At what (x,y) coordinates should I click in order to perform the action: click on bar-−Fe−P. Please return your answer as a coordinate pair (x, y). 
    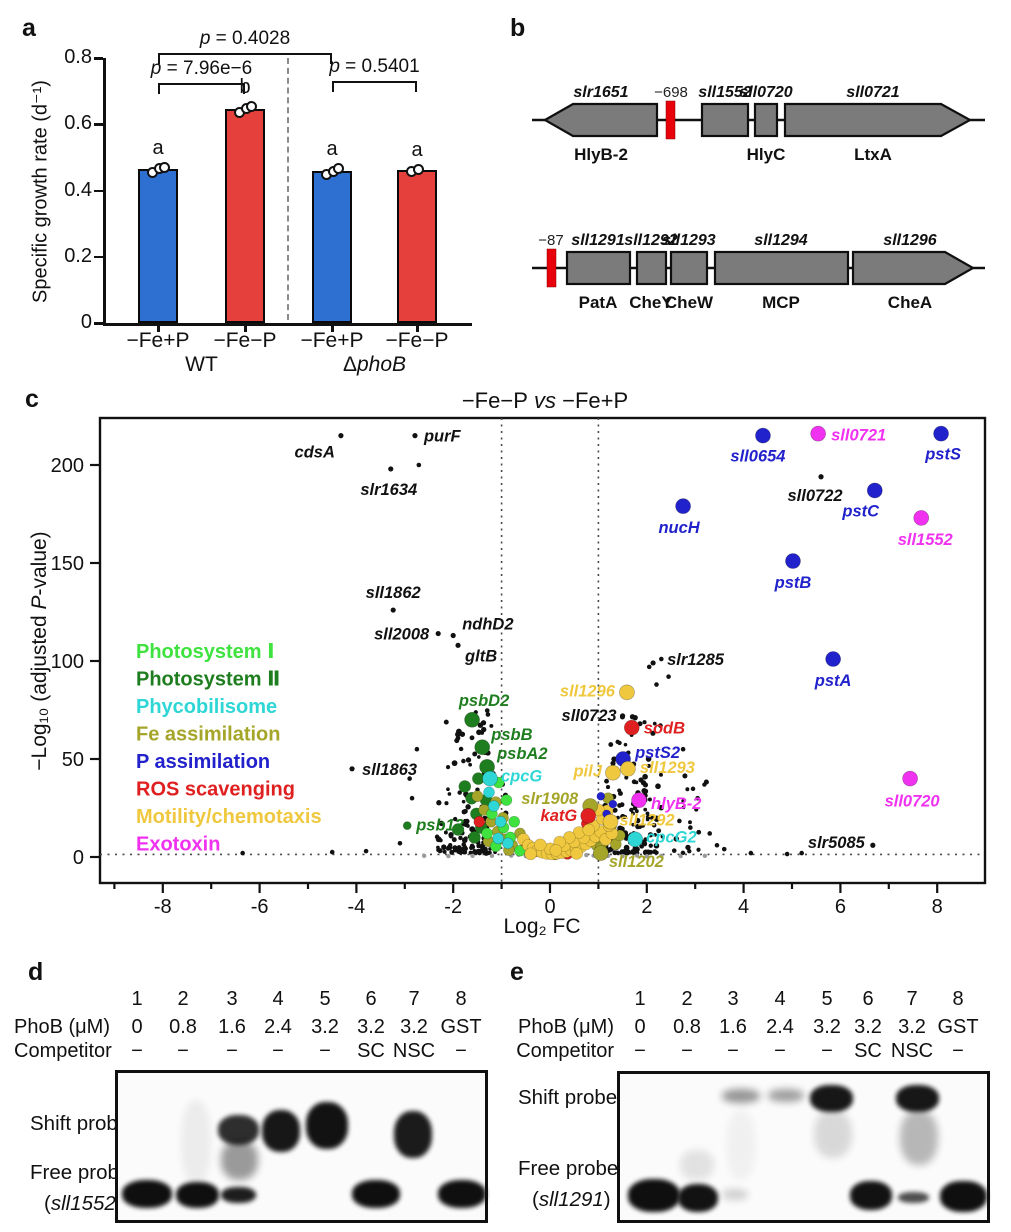
    Looking at the image, I should click on (245, 216).